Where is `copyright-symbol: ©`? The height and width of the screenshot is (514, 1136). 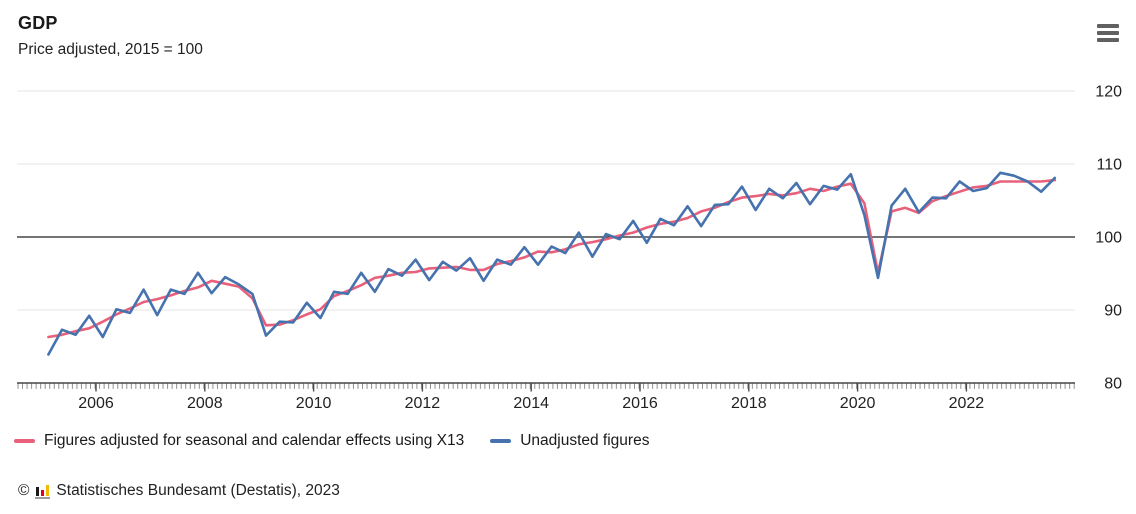
copyright-symbol: © is located at coordinates (24, 490).